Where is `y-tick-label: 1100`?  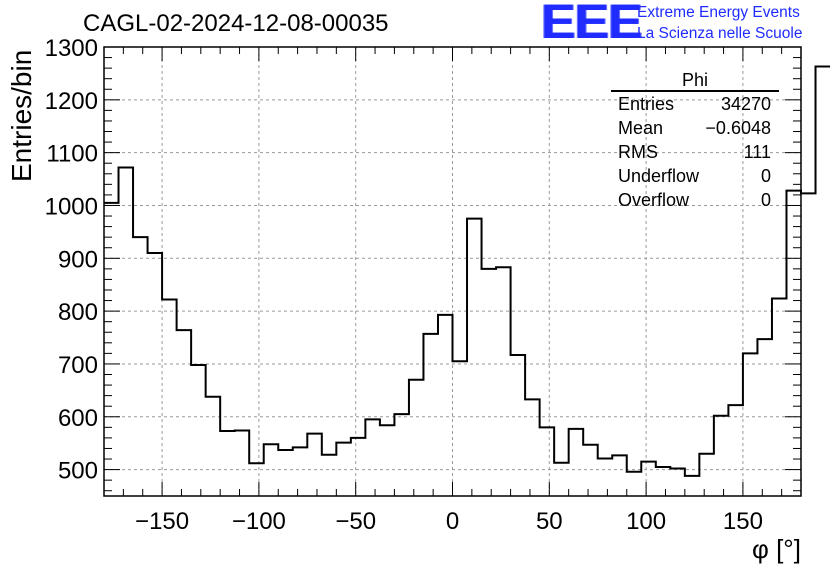 y-tick-label: 1100 is located at coordinates (72, 154).